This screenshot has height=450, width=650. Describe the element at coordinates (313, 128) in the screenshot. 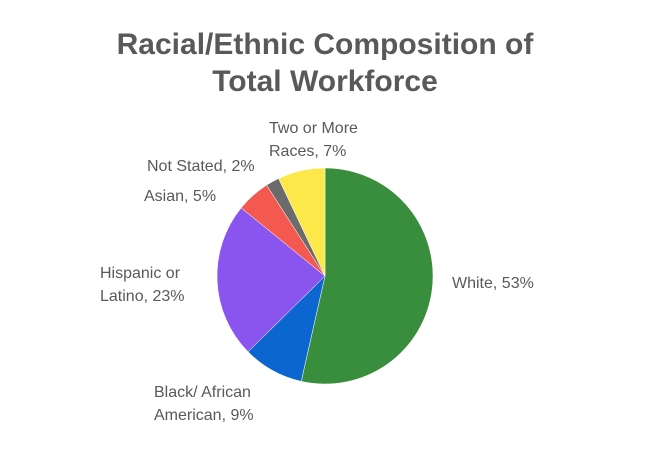

I see `slice-label-line: Two or More` at that location.